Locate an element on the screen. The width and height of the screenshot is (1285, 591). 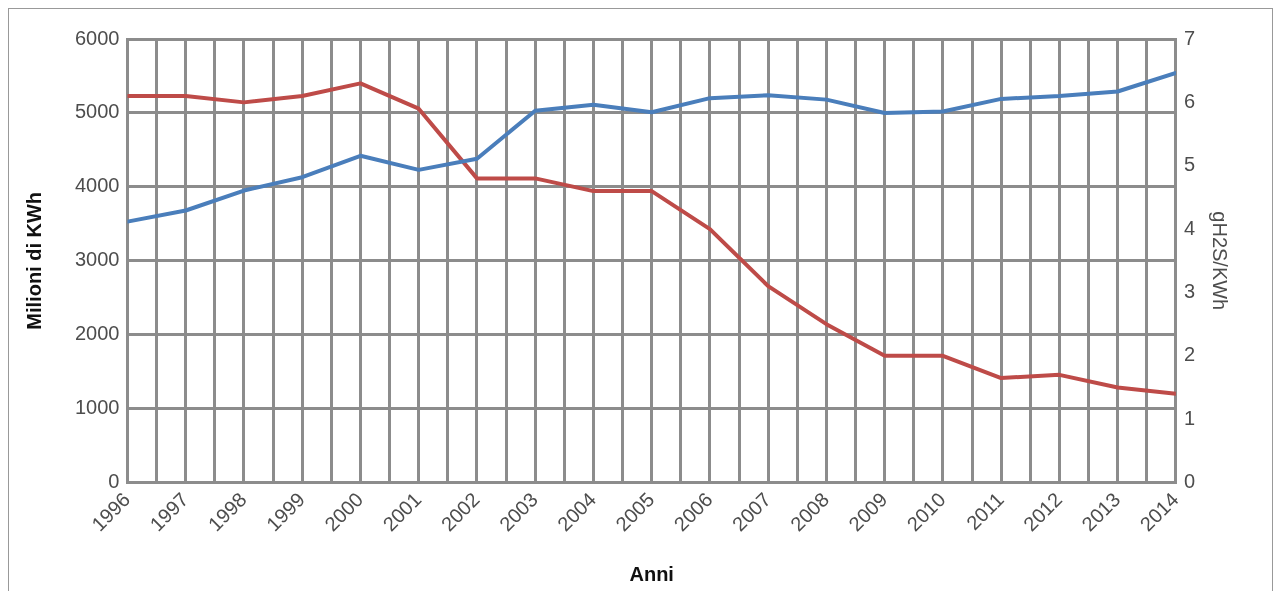
y2-tick-label: 3 is located at coordinates (1189, 290).